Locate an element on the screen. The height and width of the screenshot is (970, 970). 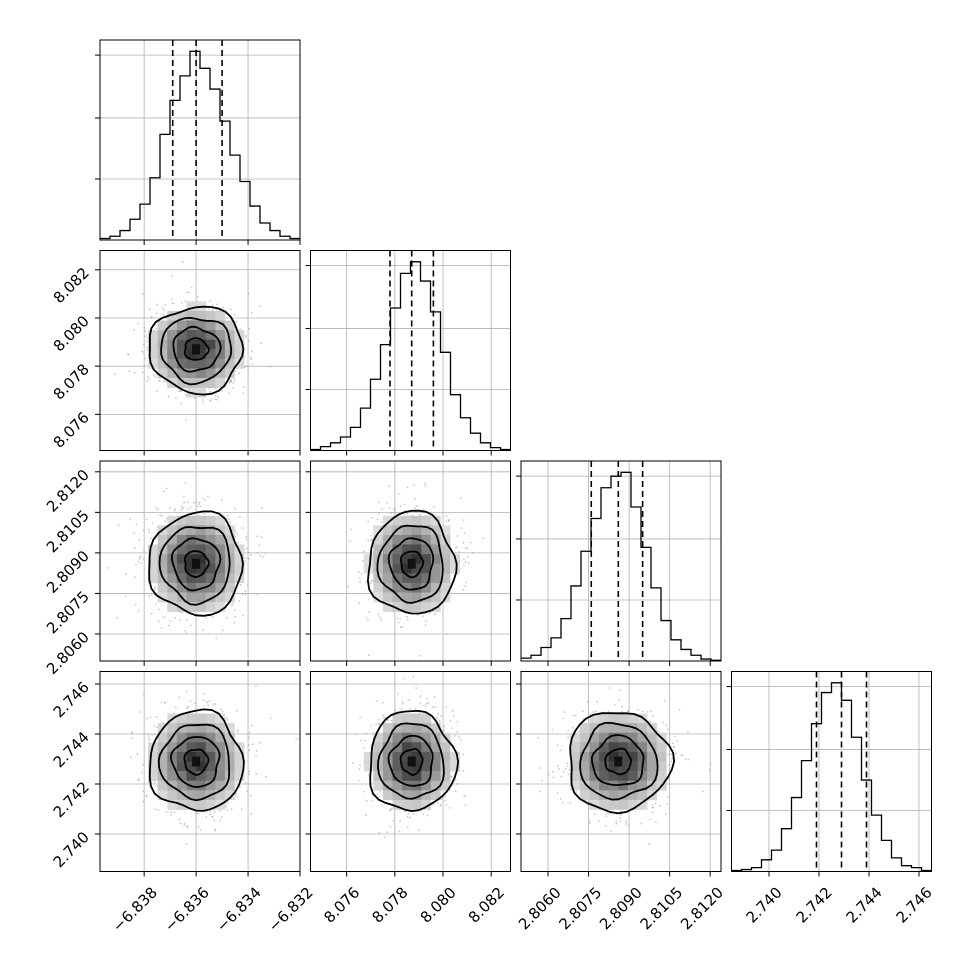
y-tick-label-p2: 2.8090 is located at coordinates (68, 572).